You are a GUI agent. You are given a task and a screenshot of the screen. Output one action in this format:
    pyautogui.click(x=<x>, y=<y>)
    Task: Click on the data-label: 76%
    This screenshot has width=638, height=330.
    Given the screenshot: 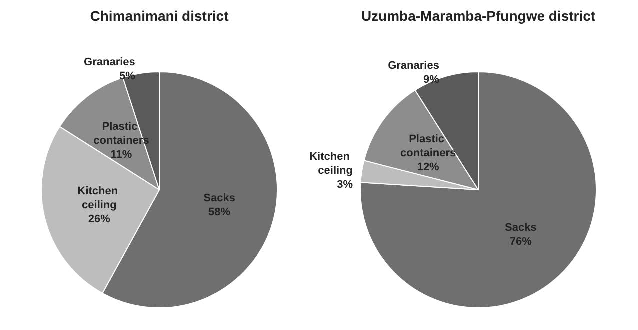 What is the action you would take?
    pyautogui.click(x=521, y=242)
    